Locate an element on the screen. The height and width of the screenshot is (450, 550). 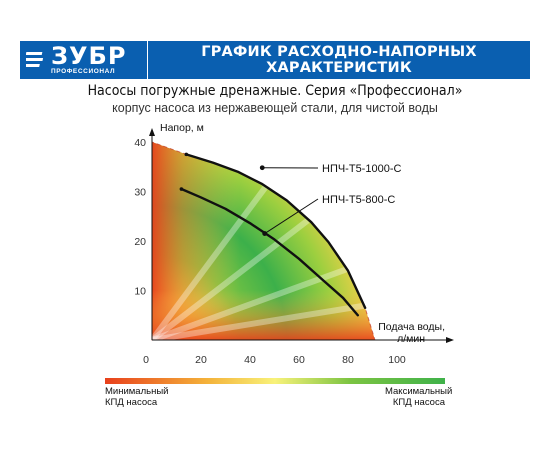
x-tick-label: 20 is located at coordinates (201, 360).